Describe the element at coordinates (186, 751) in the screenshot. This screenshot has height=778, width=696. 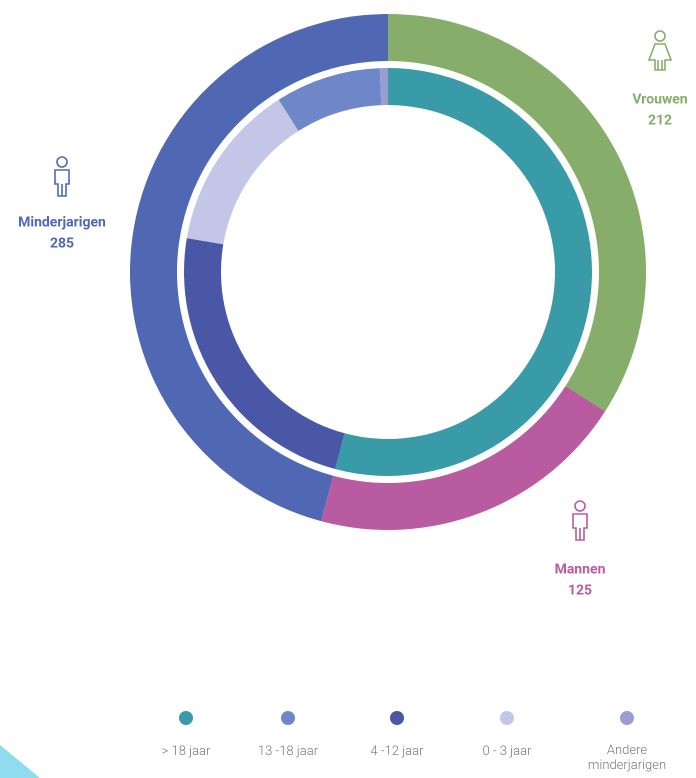
I see `legend-label: > 18 jaar` at that location.